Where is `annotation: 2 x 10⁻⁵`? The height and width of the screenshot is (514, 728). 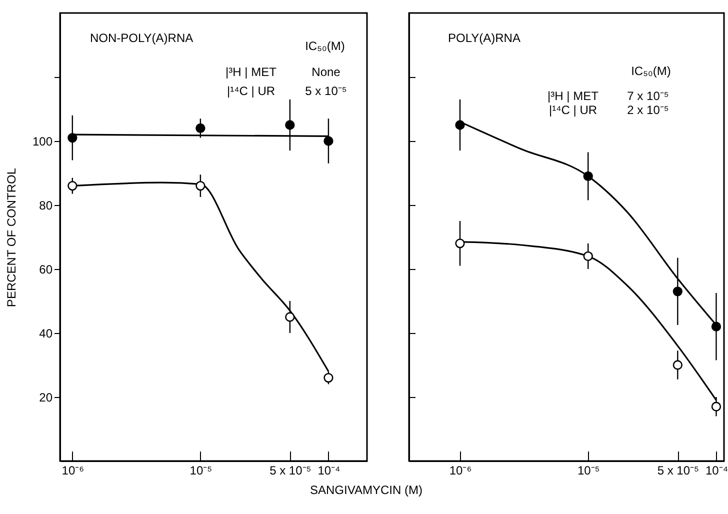
annotation: 2 x 10⁻⁵ is located at coordinates (648, 110).